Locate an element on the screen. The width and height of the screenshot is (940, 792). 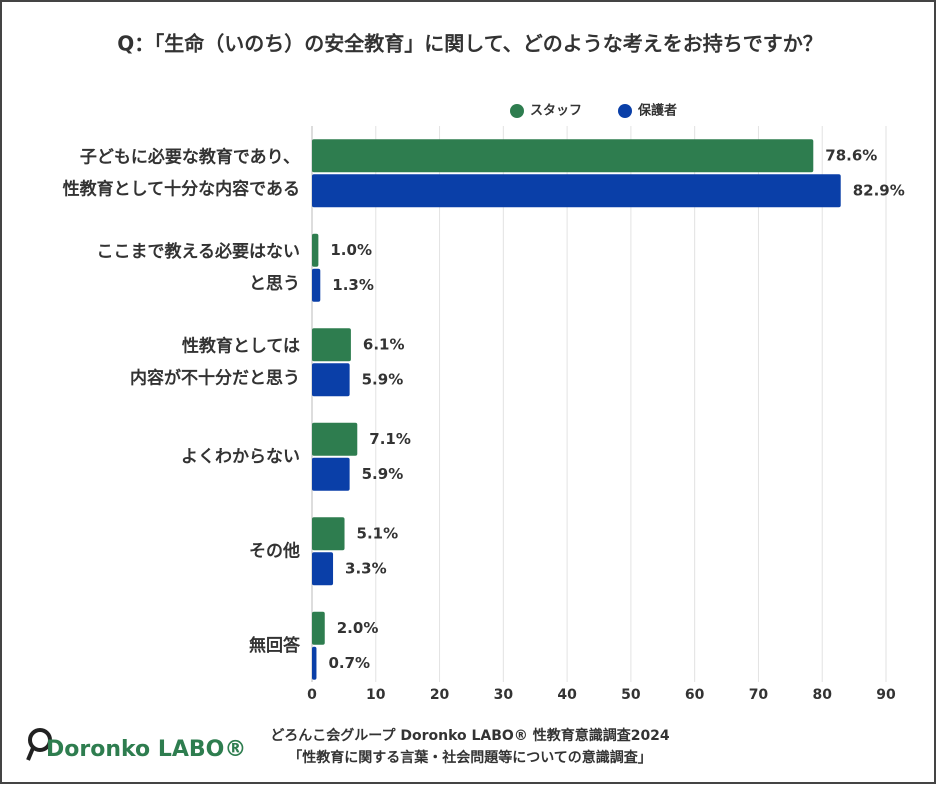
source: 「性教育に関する言葉・社会問題等についての意識調査」 is located at coordinates (470, 757).